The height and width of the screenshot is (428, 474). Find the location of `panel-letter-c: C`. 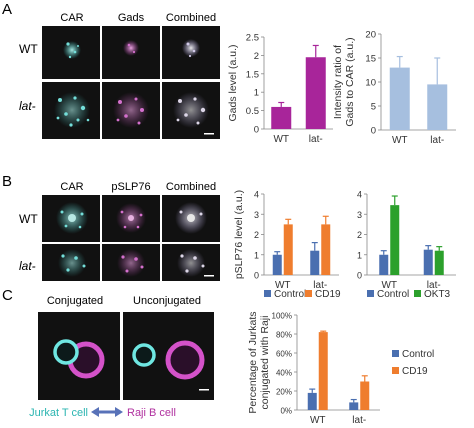

panel-letter-c: C is located at coordinates (7, 295).